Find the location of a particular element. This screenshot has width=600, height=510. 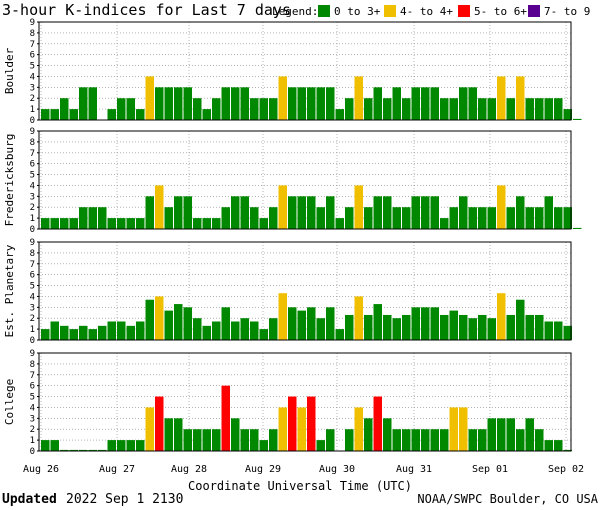

legend-swatch-red is located at coordinates (464, 11).